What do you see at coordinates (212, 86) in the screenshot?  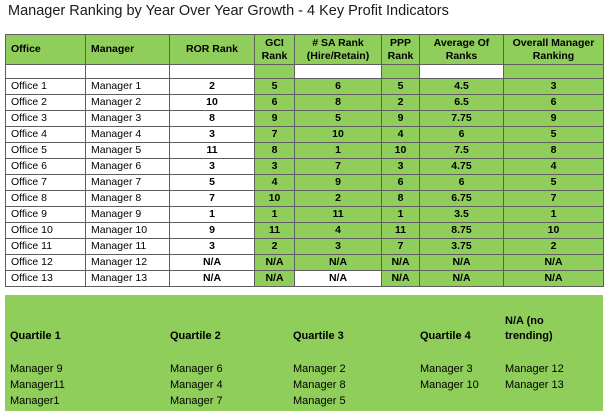 I see `cell-ror: 2` at bounding box center [212, 86].